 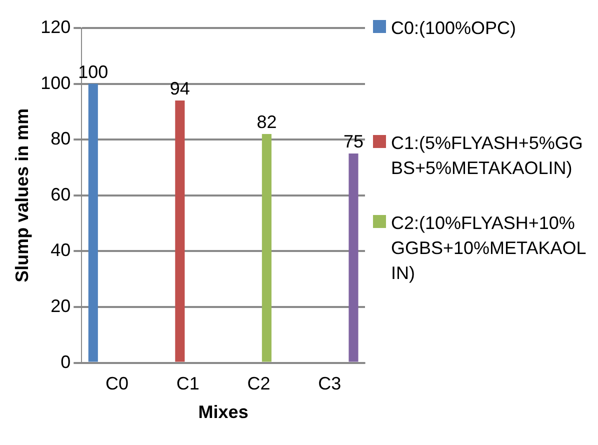 I want to click on y-tick-label: 80, so click(x=60, y=138).